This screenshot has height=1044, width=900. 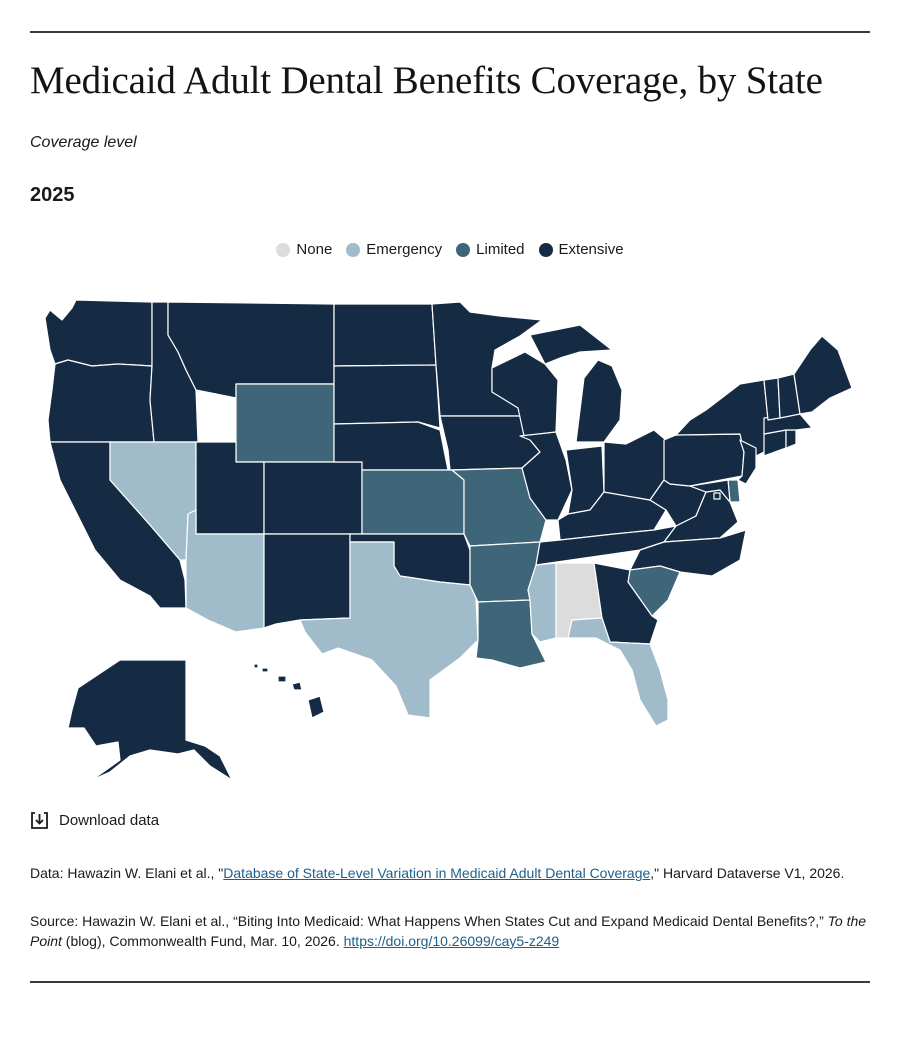 I want to click on state-me, so click(x=823, y=375).